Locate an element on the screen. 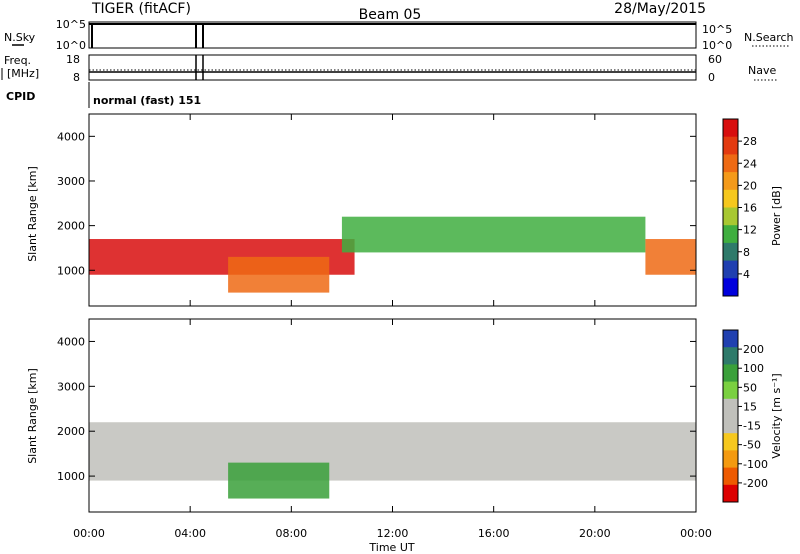 Image resolution: width=800 pixels, height=554 pixels. nsearch-label: N.Search is located at coordinates (769, 37).